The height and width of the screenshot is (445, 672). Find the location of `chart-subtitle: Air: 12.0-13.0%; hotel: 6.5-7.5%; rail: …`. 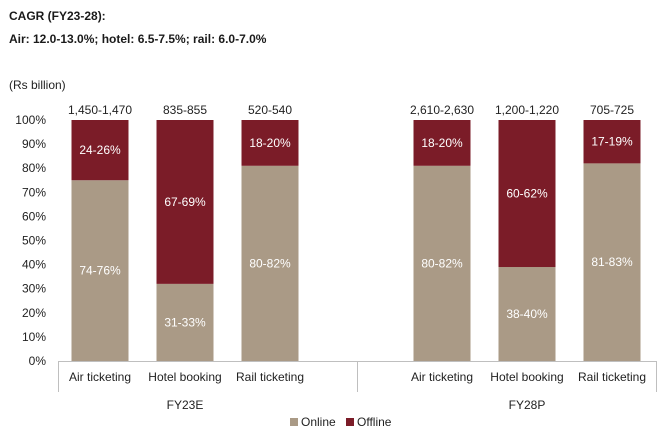

chart-subtitle: Air: 12.0-13.0%; hotel: 6.5-7.5%; rail: … is located at coordinates (138, 39).